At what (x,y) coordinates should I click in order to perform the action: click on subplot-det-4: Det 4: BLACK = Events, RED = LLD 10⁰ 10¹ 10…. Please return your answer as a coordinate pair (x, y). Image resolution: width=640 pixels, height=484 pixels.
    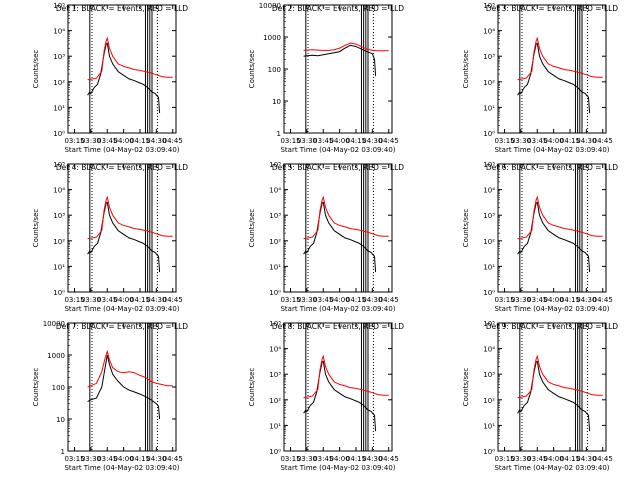
    Looking at the image, I should click on (110, 237).